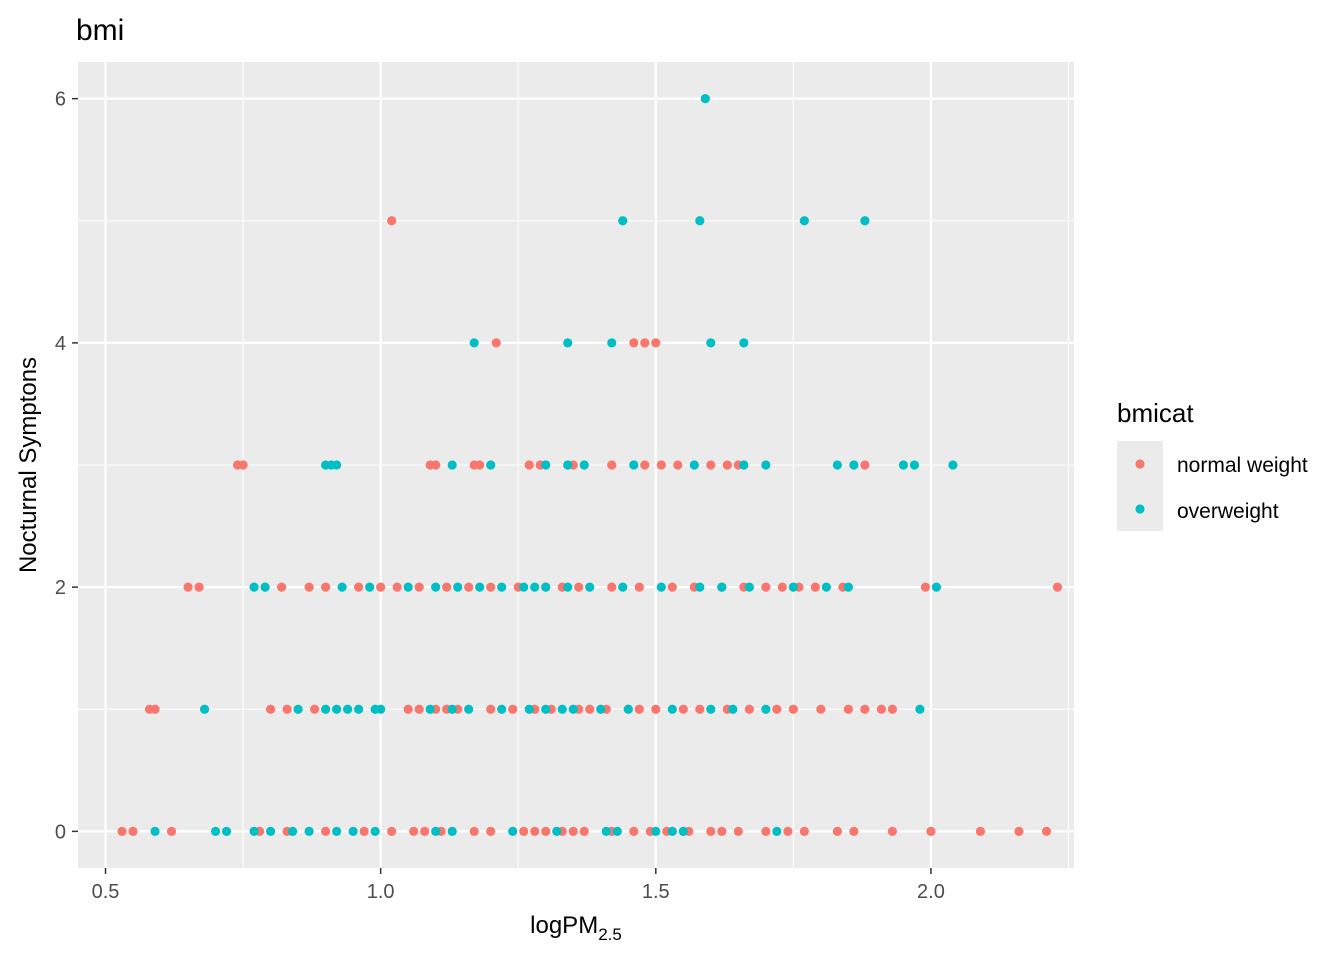  Describe the element at coordinates (931, 892) in the screenshot. I see `x-tick-label: 2.0` at that location.